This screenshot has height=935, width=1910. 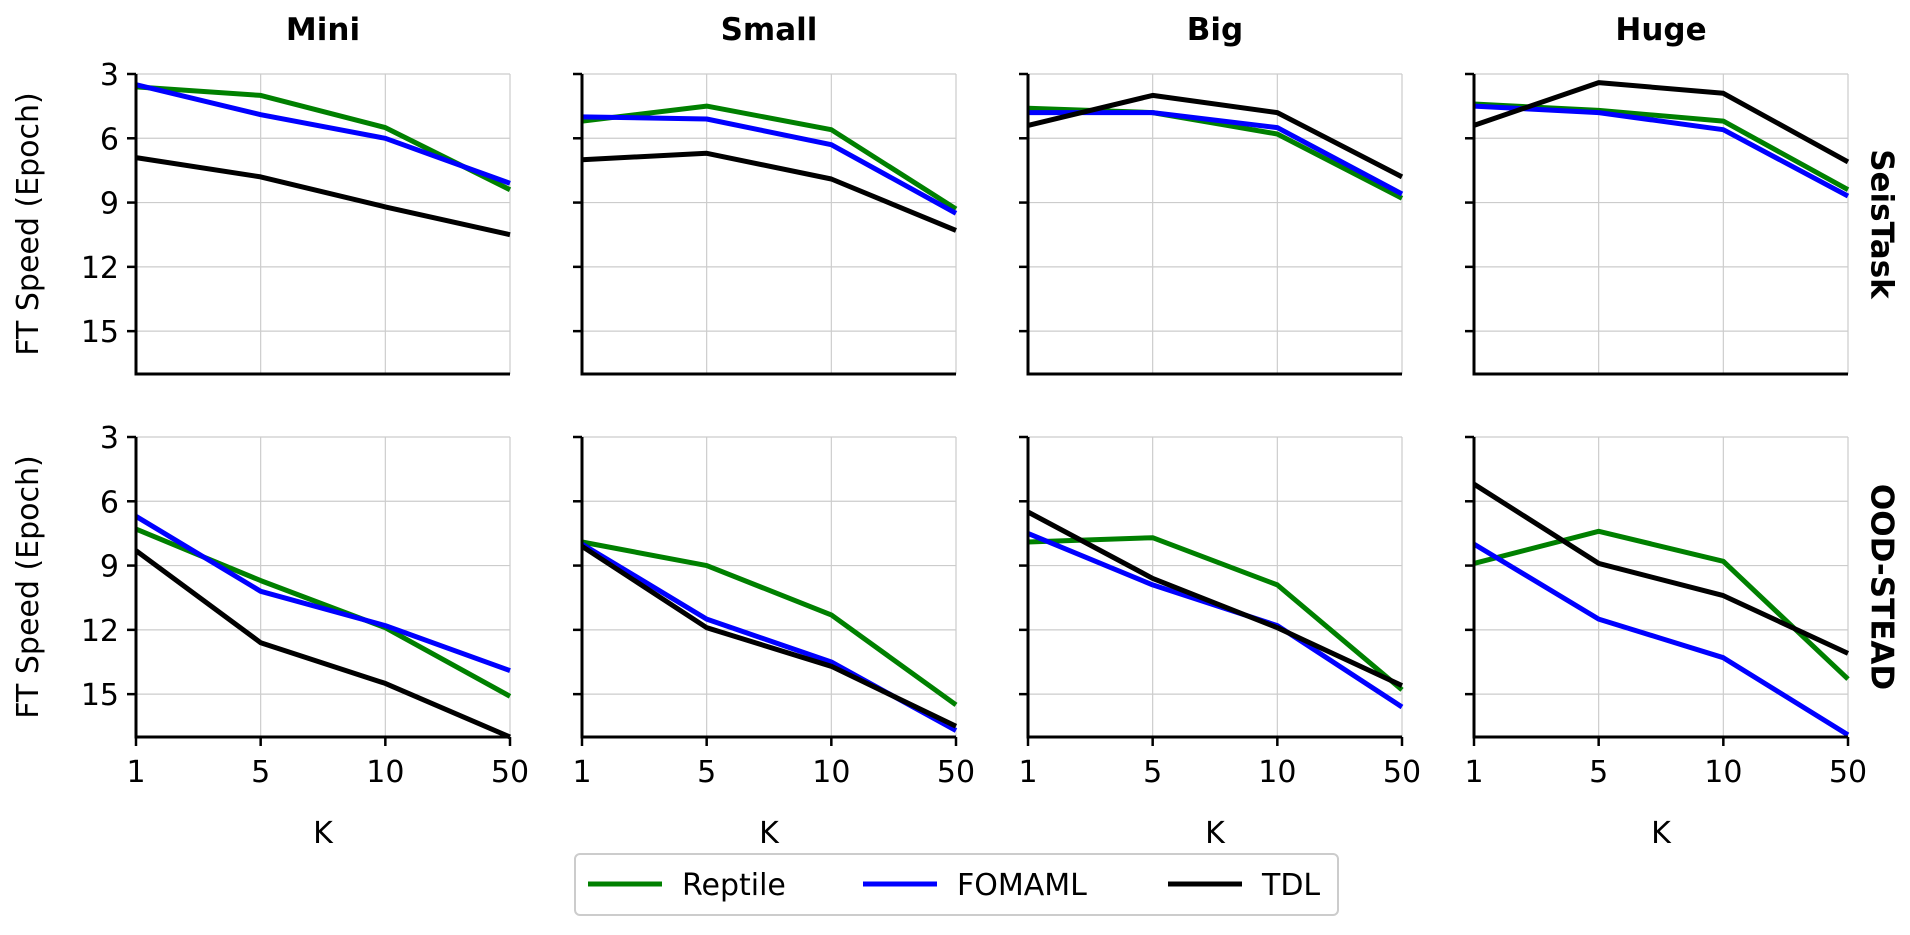 What do you see at coordinates (734, 885) in the screenshot?
I see `legend-label-reptile: Reptile` at bounding box center [734, 885].